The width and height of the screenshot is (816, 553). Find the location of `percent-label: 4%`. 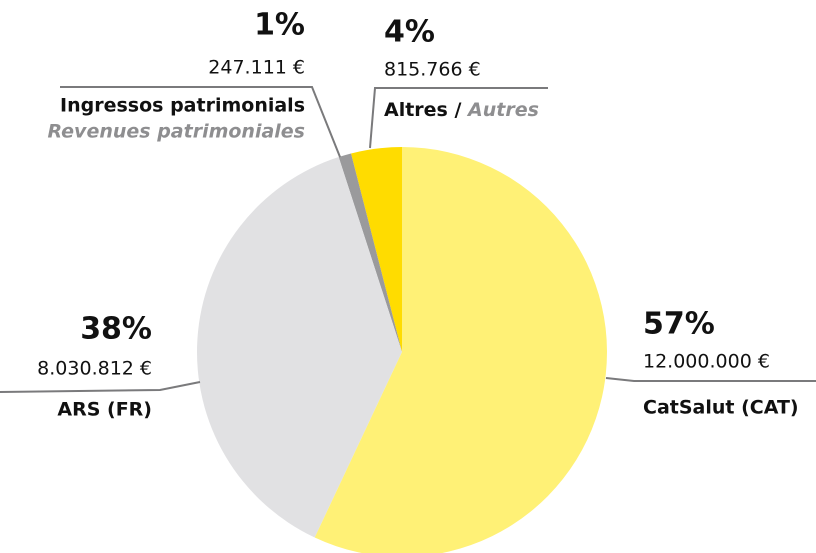

percent-label: 4% is located at coordinates (409, 32).